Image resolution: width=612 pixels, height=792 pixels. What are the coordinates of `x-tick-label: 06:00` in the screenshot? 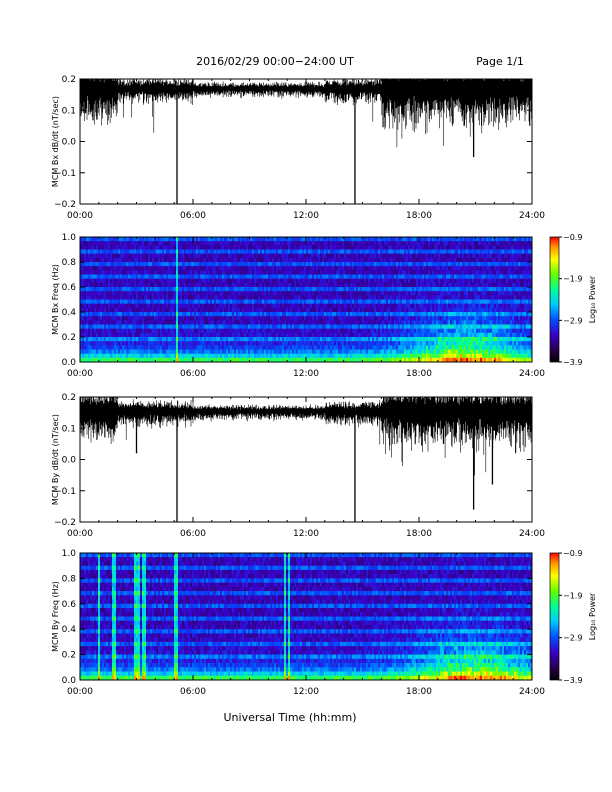 It's located at (193, 216).